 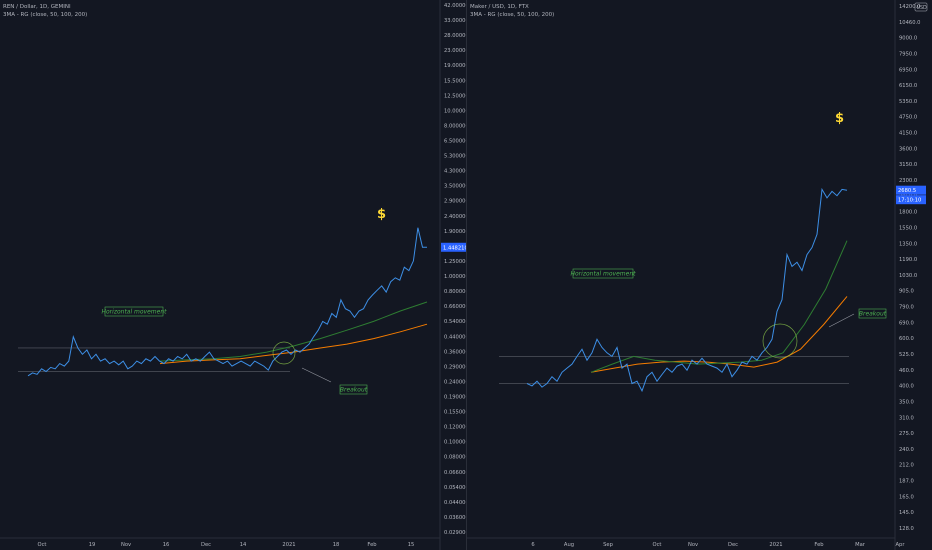 What do you see at coordinates (455, 81) in the screenshot?
I see `y-tick-label: 15.500000` at bounding box center [455, 81].